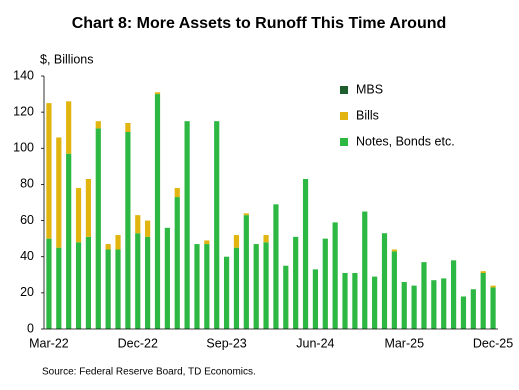 This screenshot has width=519, height=390. I want to click on y-axis-label: $, Billions, so click(67, 59).